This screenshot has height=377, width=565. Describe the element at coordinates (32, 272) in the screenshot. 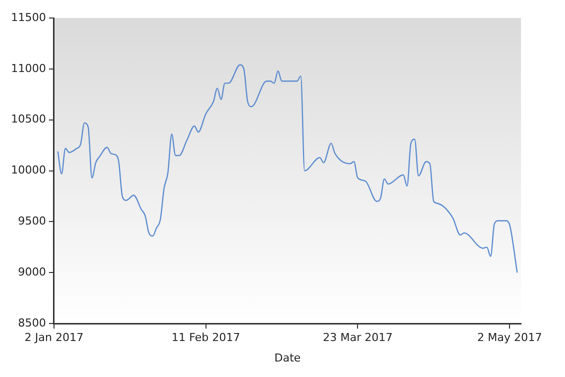

I see `y-tick-label: 9000` at that location.